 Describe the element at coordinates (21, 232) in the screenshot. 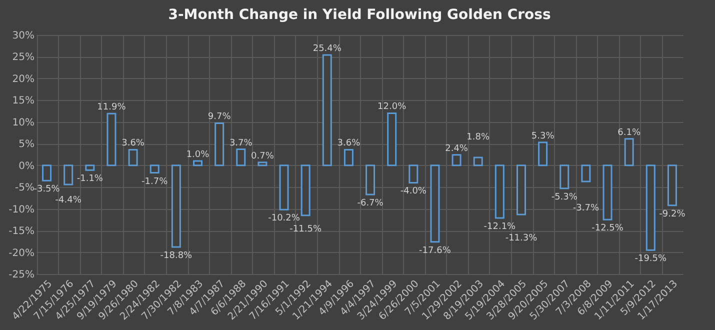

I see `y-tick-label: -15%` at that location.